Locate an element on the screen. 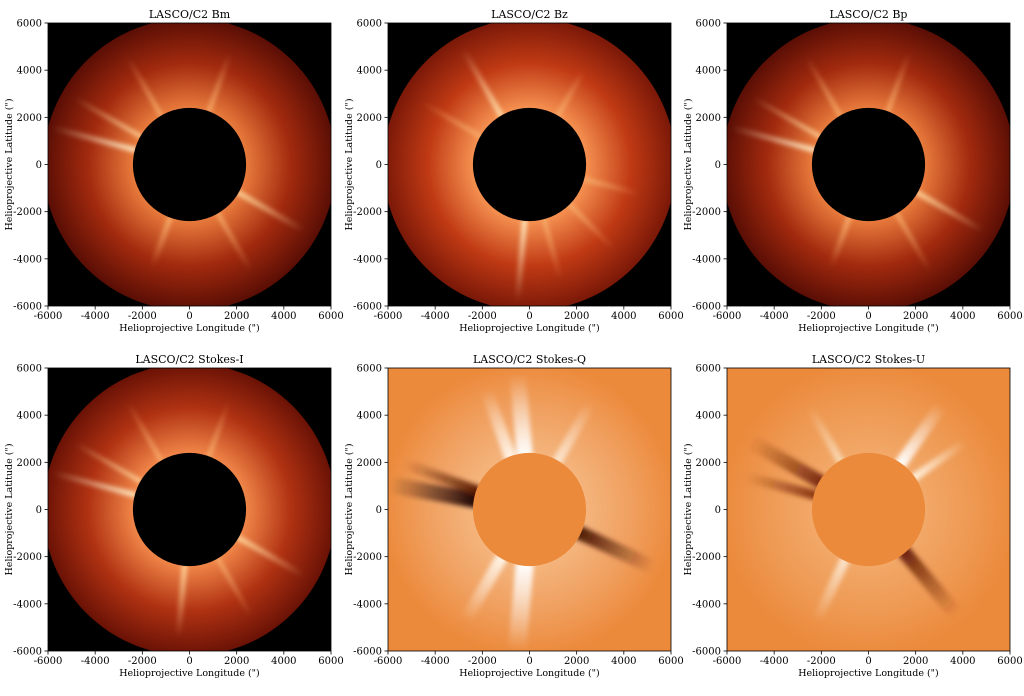 The width and height of the screenshot is (1024, 696). panel-title: LASCO/C2 Stokes-Q is located at coordinates (529, 359).